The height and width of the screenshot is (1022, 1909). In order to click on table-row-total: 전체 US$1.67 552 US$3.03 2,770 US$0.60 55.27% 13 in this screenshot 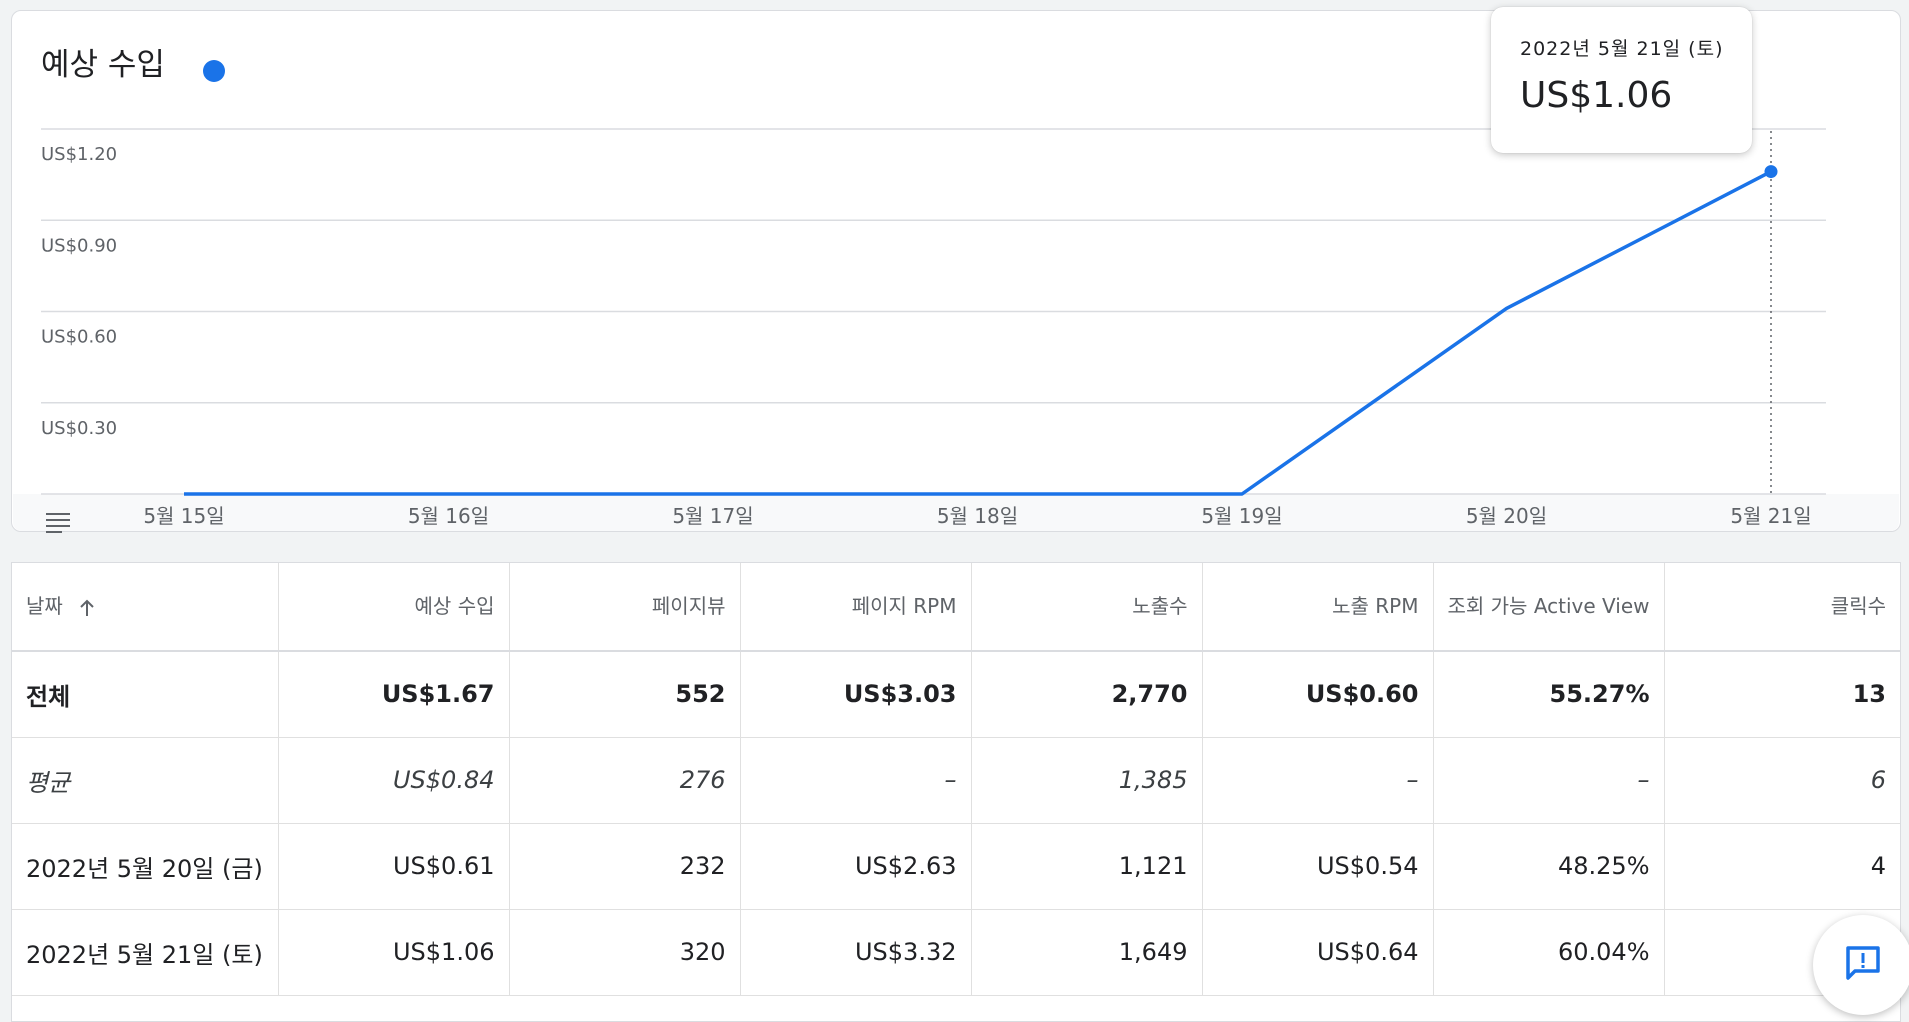, I will do `click(956, 694)`.